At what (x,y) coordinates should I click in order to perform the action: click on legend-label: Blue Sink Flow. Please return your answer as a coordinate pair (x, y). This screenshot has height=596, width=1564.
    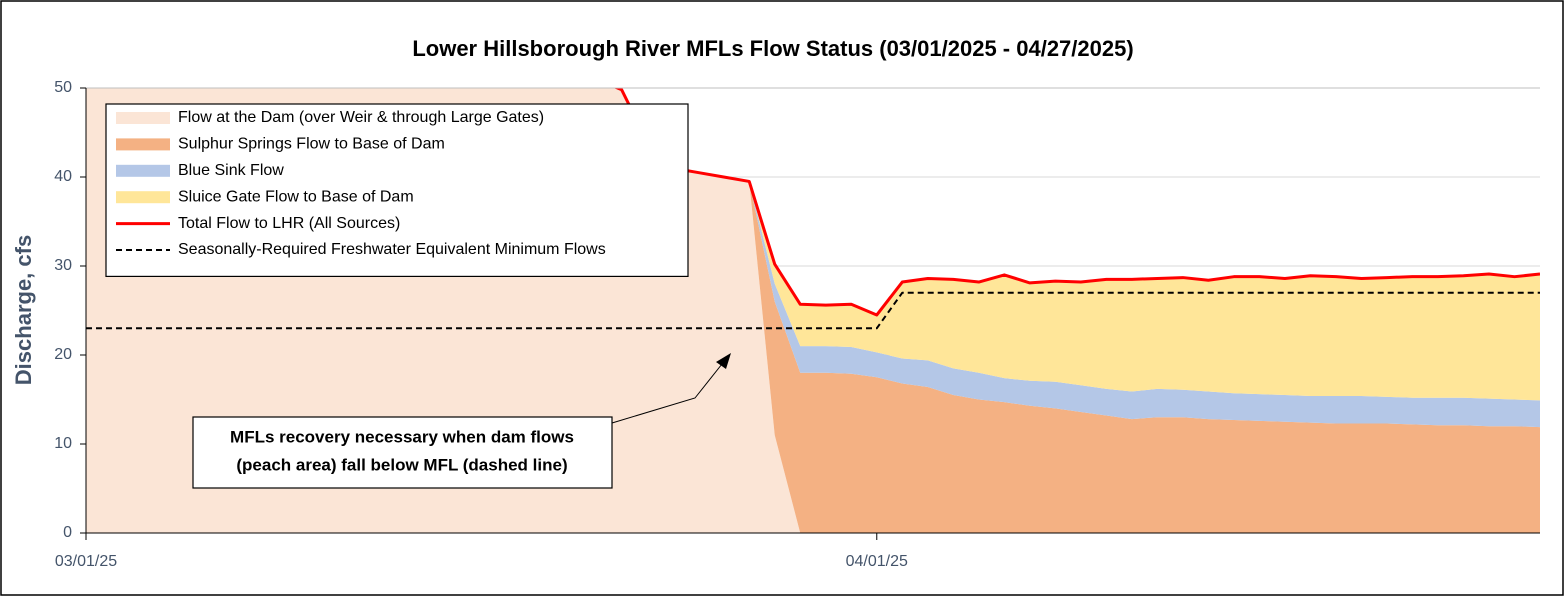
    Looking at the image, I should click on (231, 170).